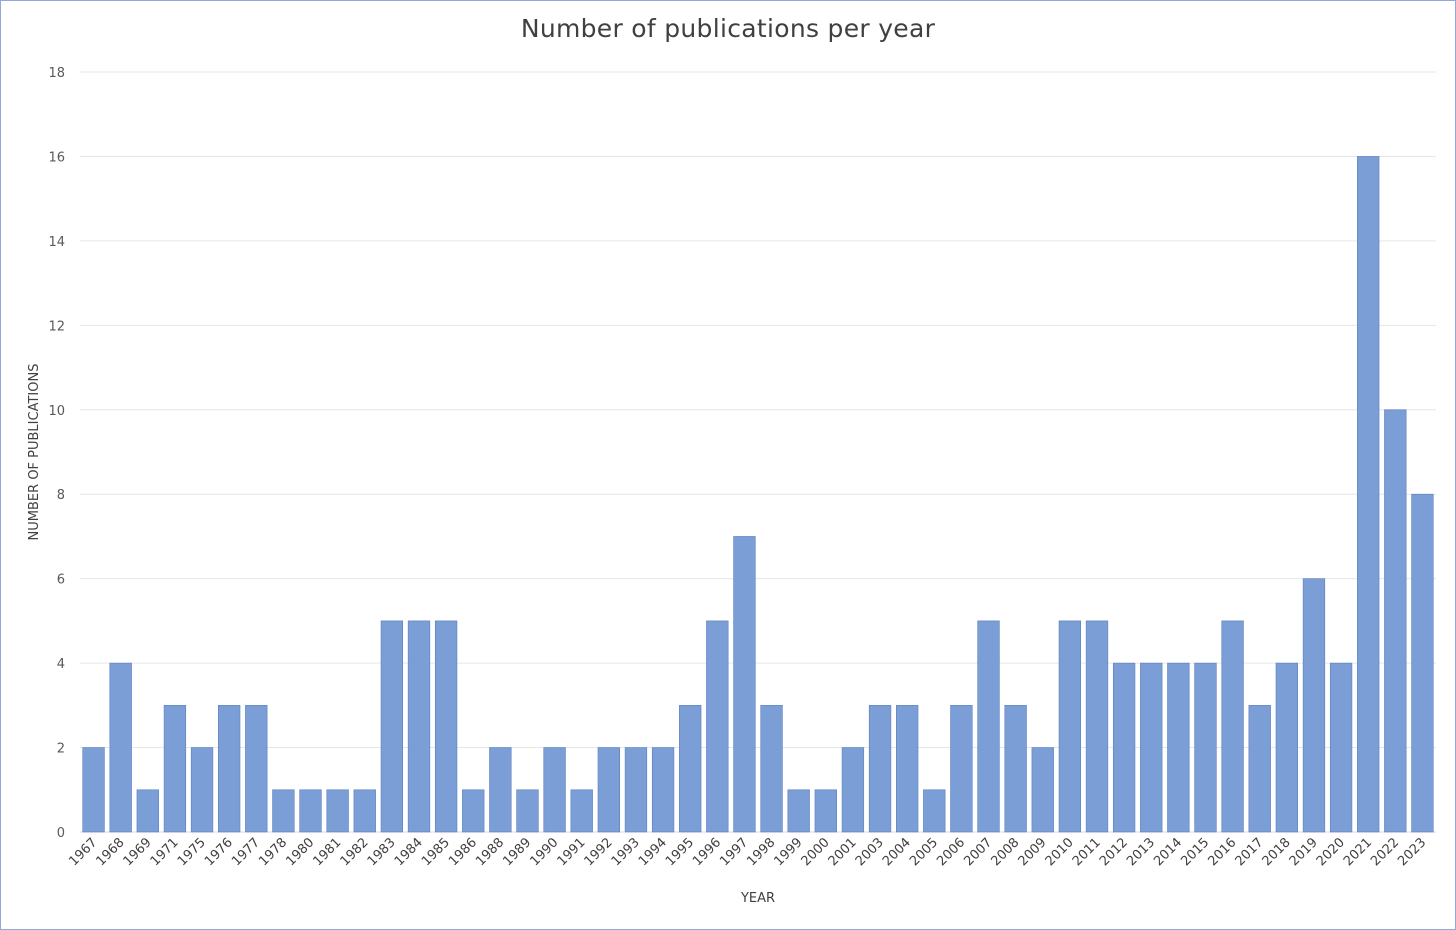 The width and height of the screenshot is (1456, 930). I want to click on x-tick-label: 2017, so click(1250, 852).